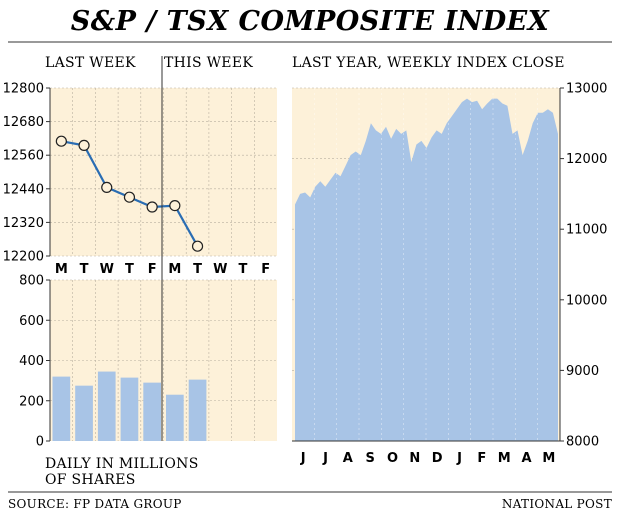 The height and width of the screenshot is (513, 620). I want to click on bar-y-axis: 0 200 400 600 800, so click(35, 362).